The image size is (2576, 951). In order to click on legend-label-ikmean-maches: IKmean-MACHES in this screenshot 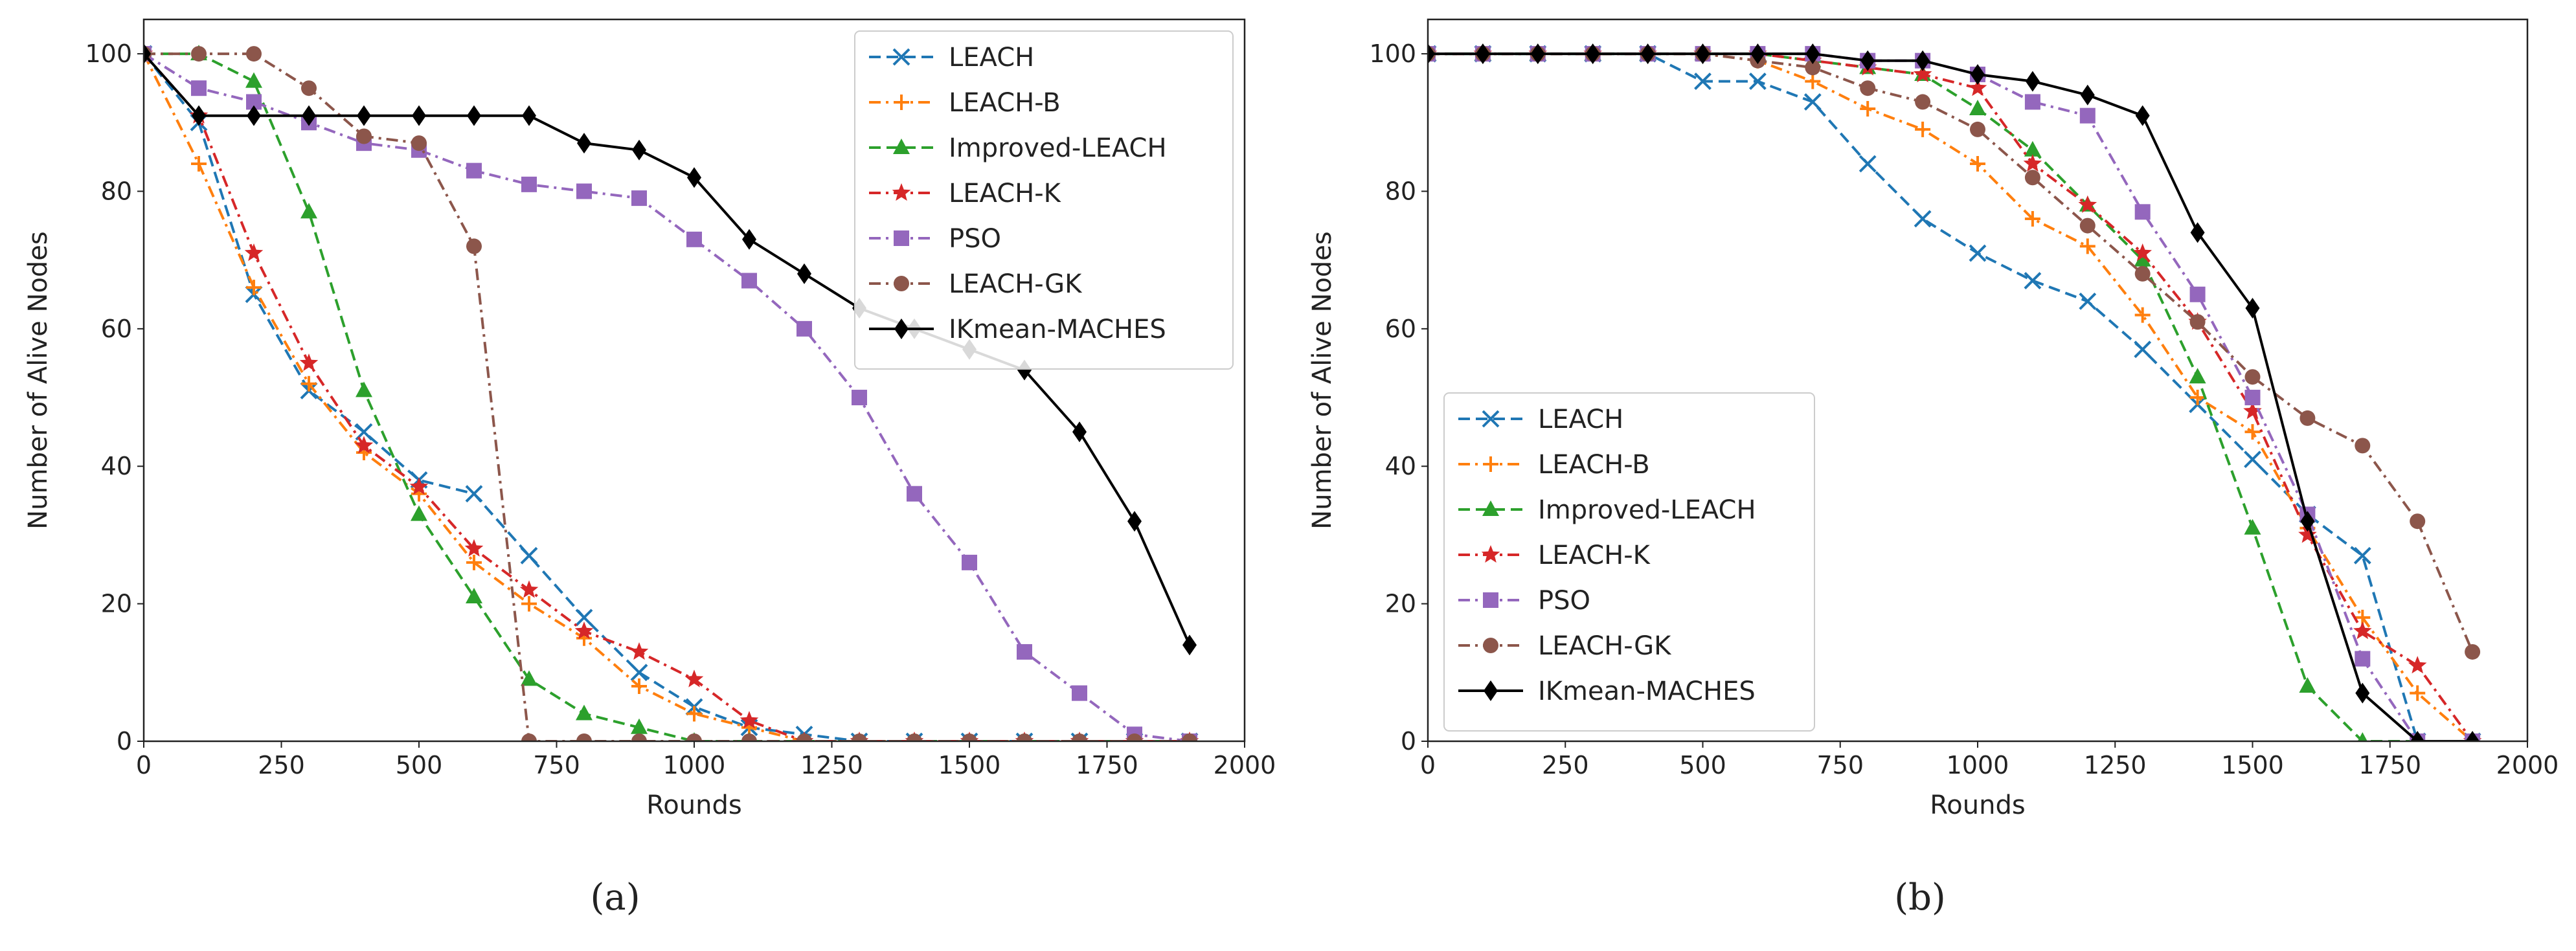, I will do `click(1057, 329)`.